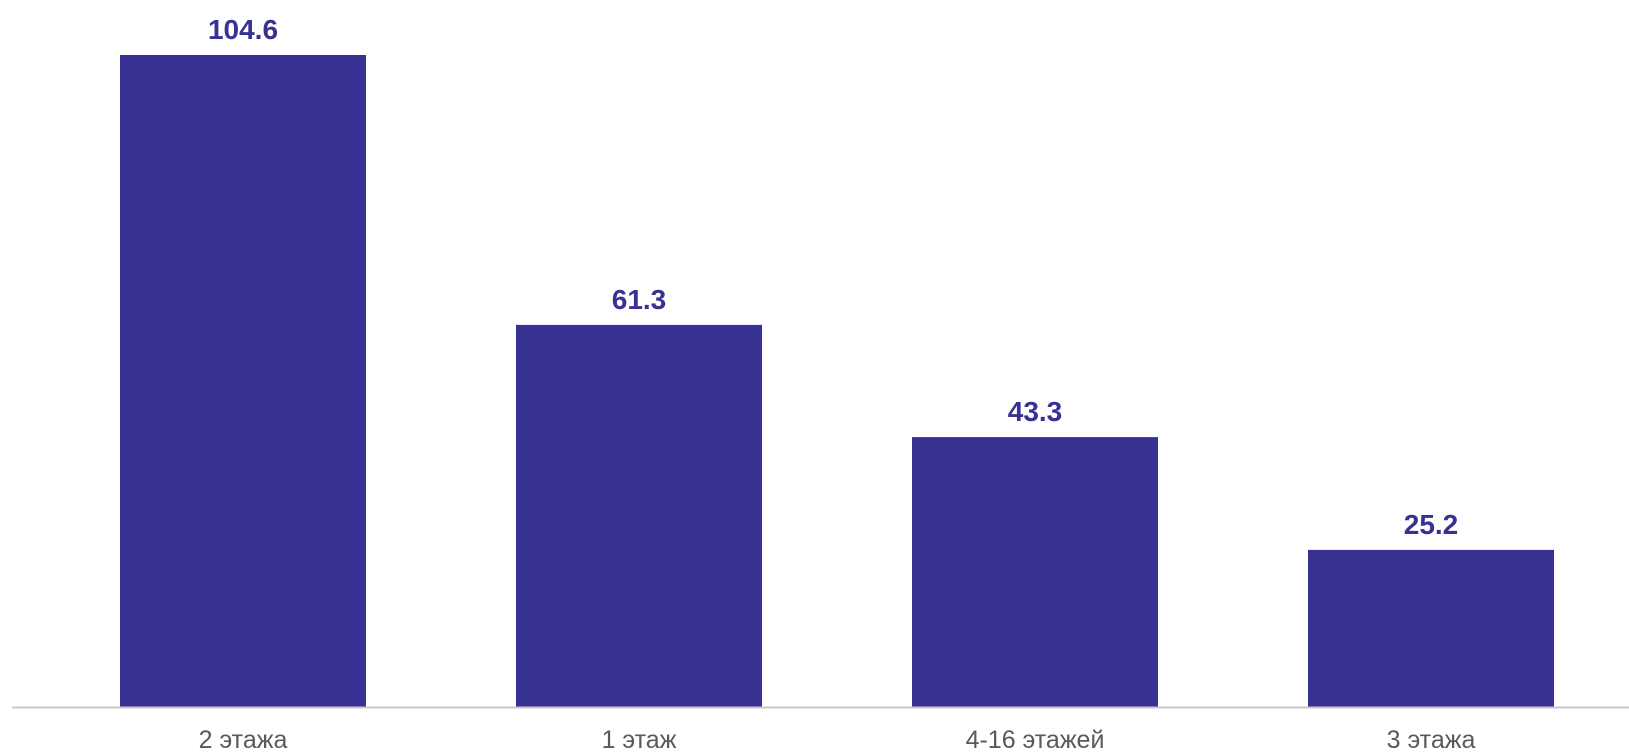 Image resolution: width=1629 pixels, height=752 pixels. I want to click on category-label-2: 1 этаж, so click(639, 739).